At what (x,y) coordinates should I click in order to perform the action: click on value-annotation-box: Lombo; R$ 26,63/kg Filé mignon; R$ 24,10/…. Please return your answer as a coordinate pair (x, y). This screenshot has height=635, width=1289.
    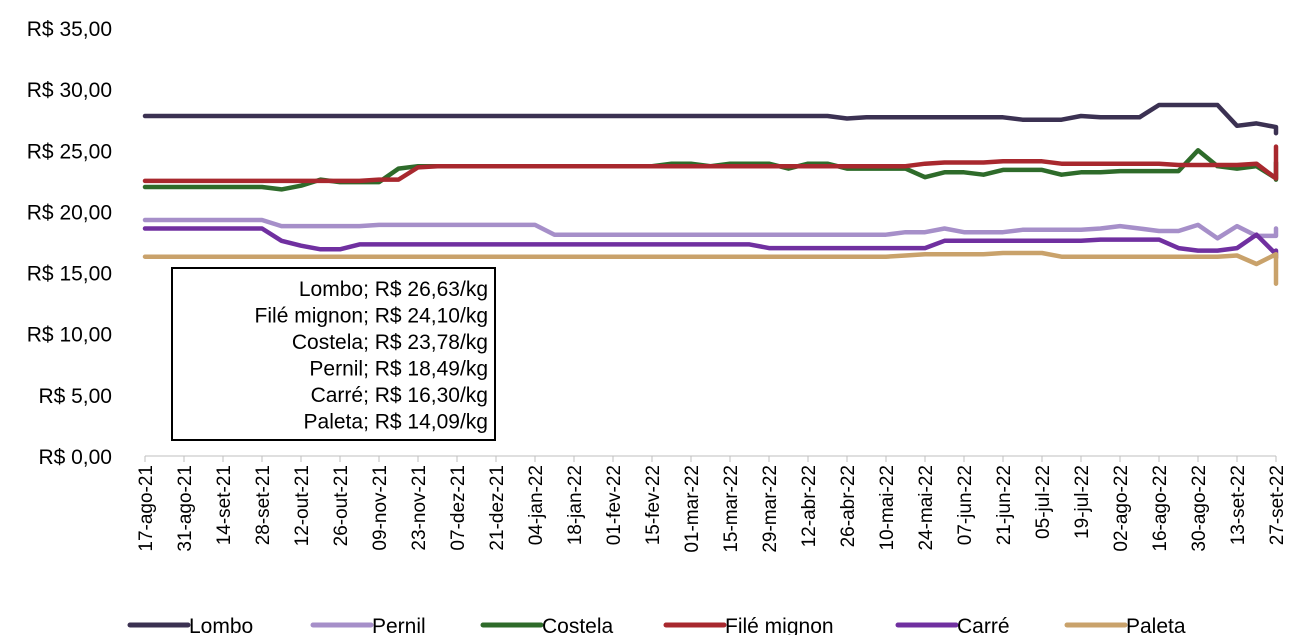
    Looking at the image, I should click on (333, 354).